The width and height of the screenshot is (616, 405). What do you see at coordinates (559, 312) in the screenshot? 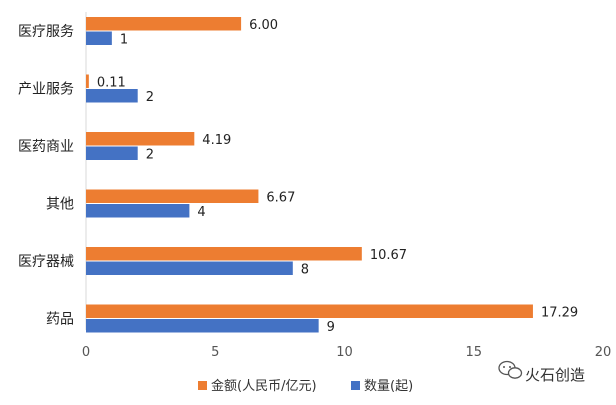
I see `data-label: 17.29` at bounding box center [559, 312].